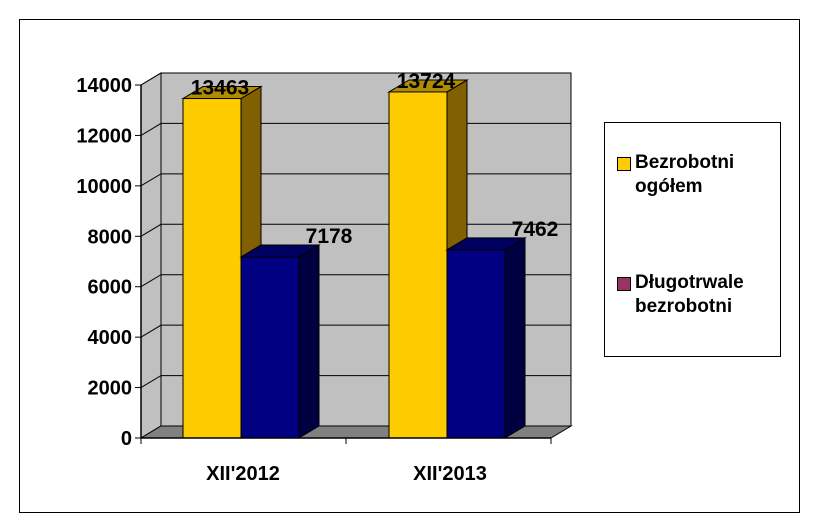  Describe the element at coordinates (220, 88) in the screenshot. I see `data-label: 13463` at that location.